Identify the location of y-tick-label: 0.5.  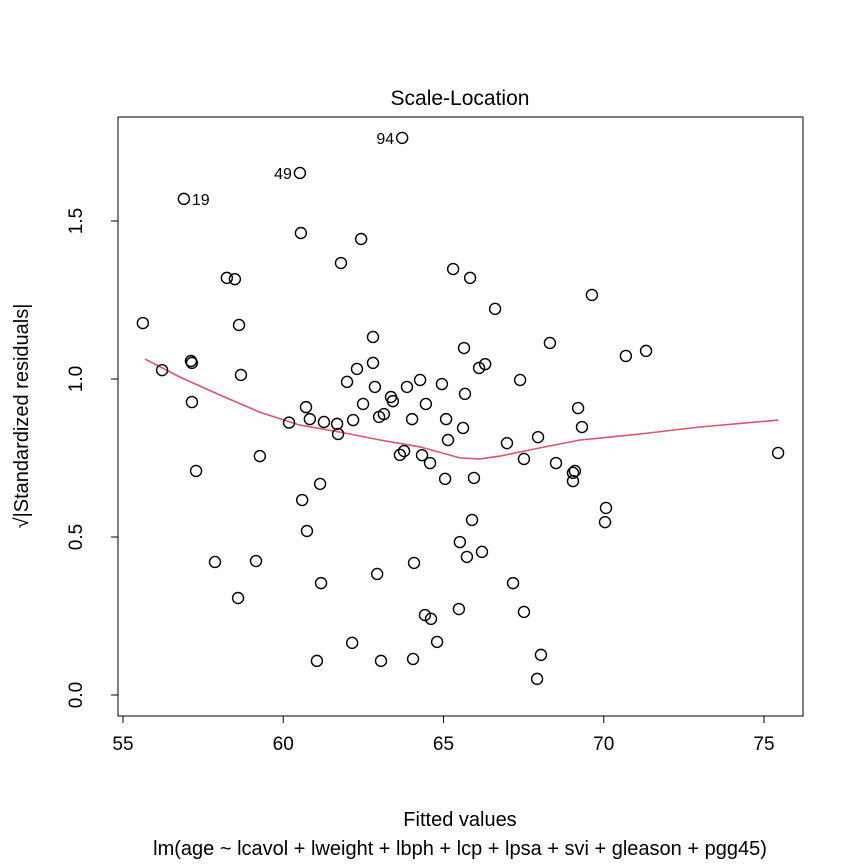
(76, 537).